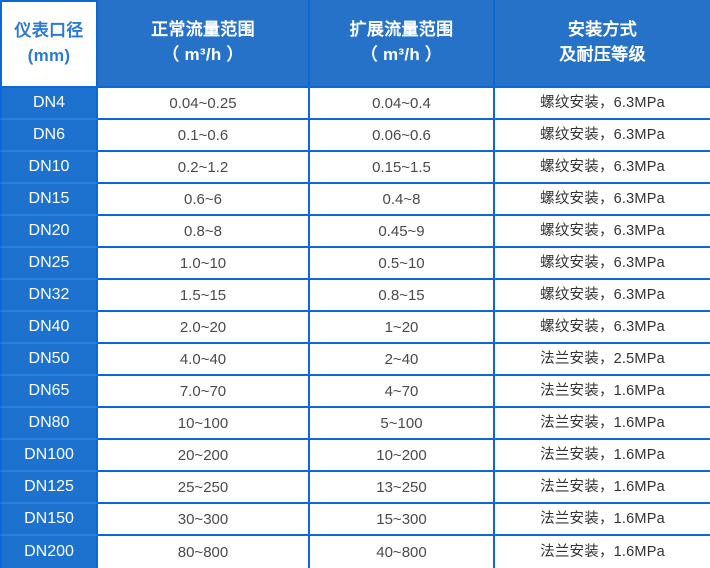 This screenshot has height=568, width=710. What do you see at coordinates (204, 44) in the screenshot?
I see `column-header-normal-flow-range: 正常流量范围 （ m³/h ）` at bounding box center [204, 44].